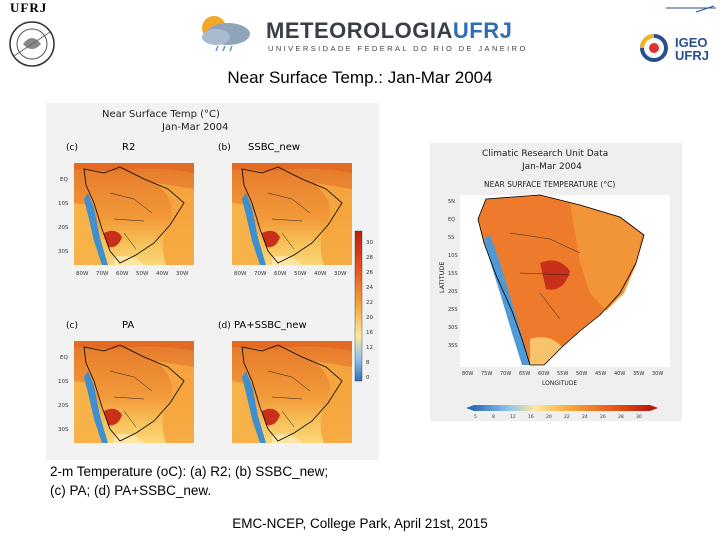 Image resolution: width=720 pixels, height=540 pixels. Describe the element at coordinates (453, 274) in the screenshot. I see `cru-lat-tick: 15S` at that location.